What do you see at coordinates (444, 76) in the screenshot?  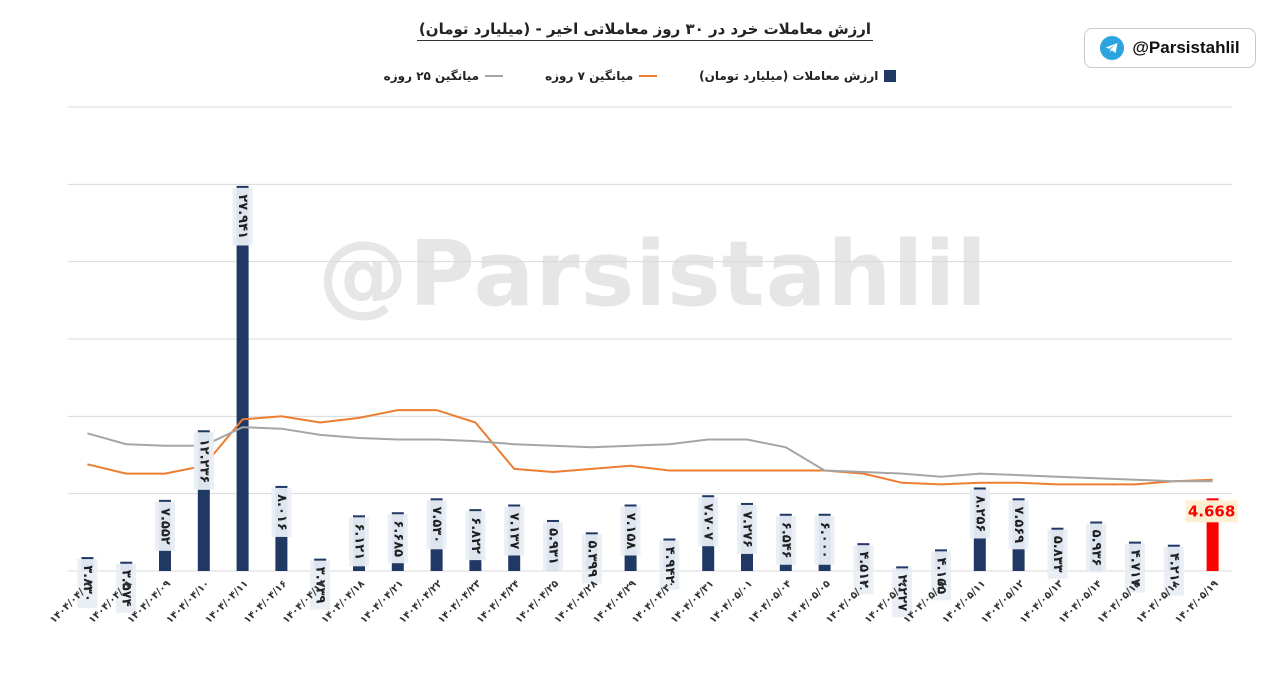 I see `legend-item-ma25: میانگین ۲۵ روزه` at bounding box center [444, 76].